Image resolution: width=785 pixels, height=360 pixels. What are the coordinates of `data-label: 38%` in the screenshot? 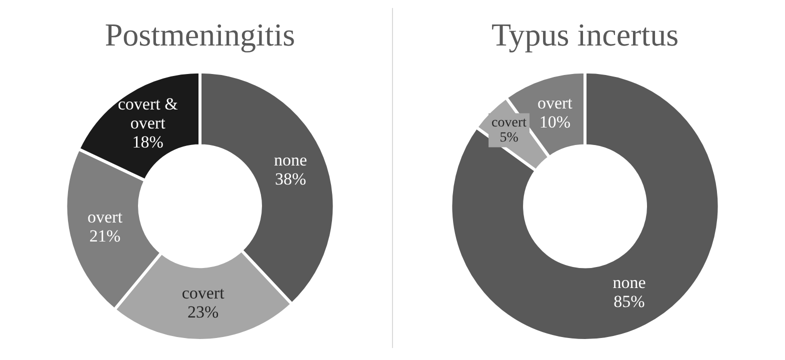 It's located at (290, 178).